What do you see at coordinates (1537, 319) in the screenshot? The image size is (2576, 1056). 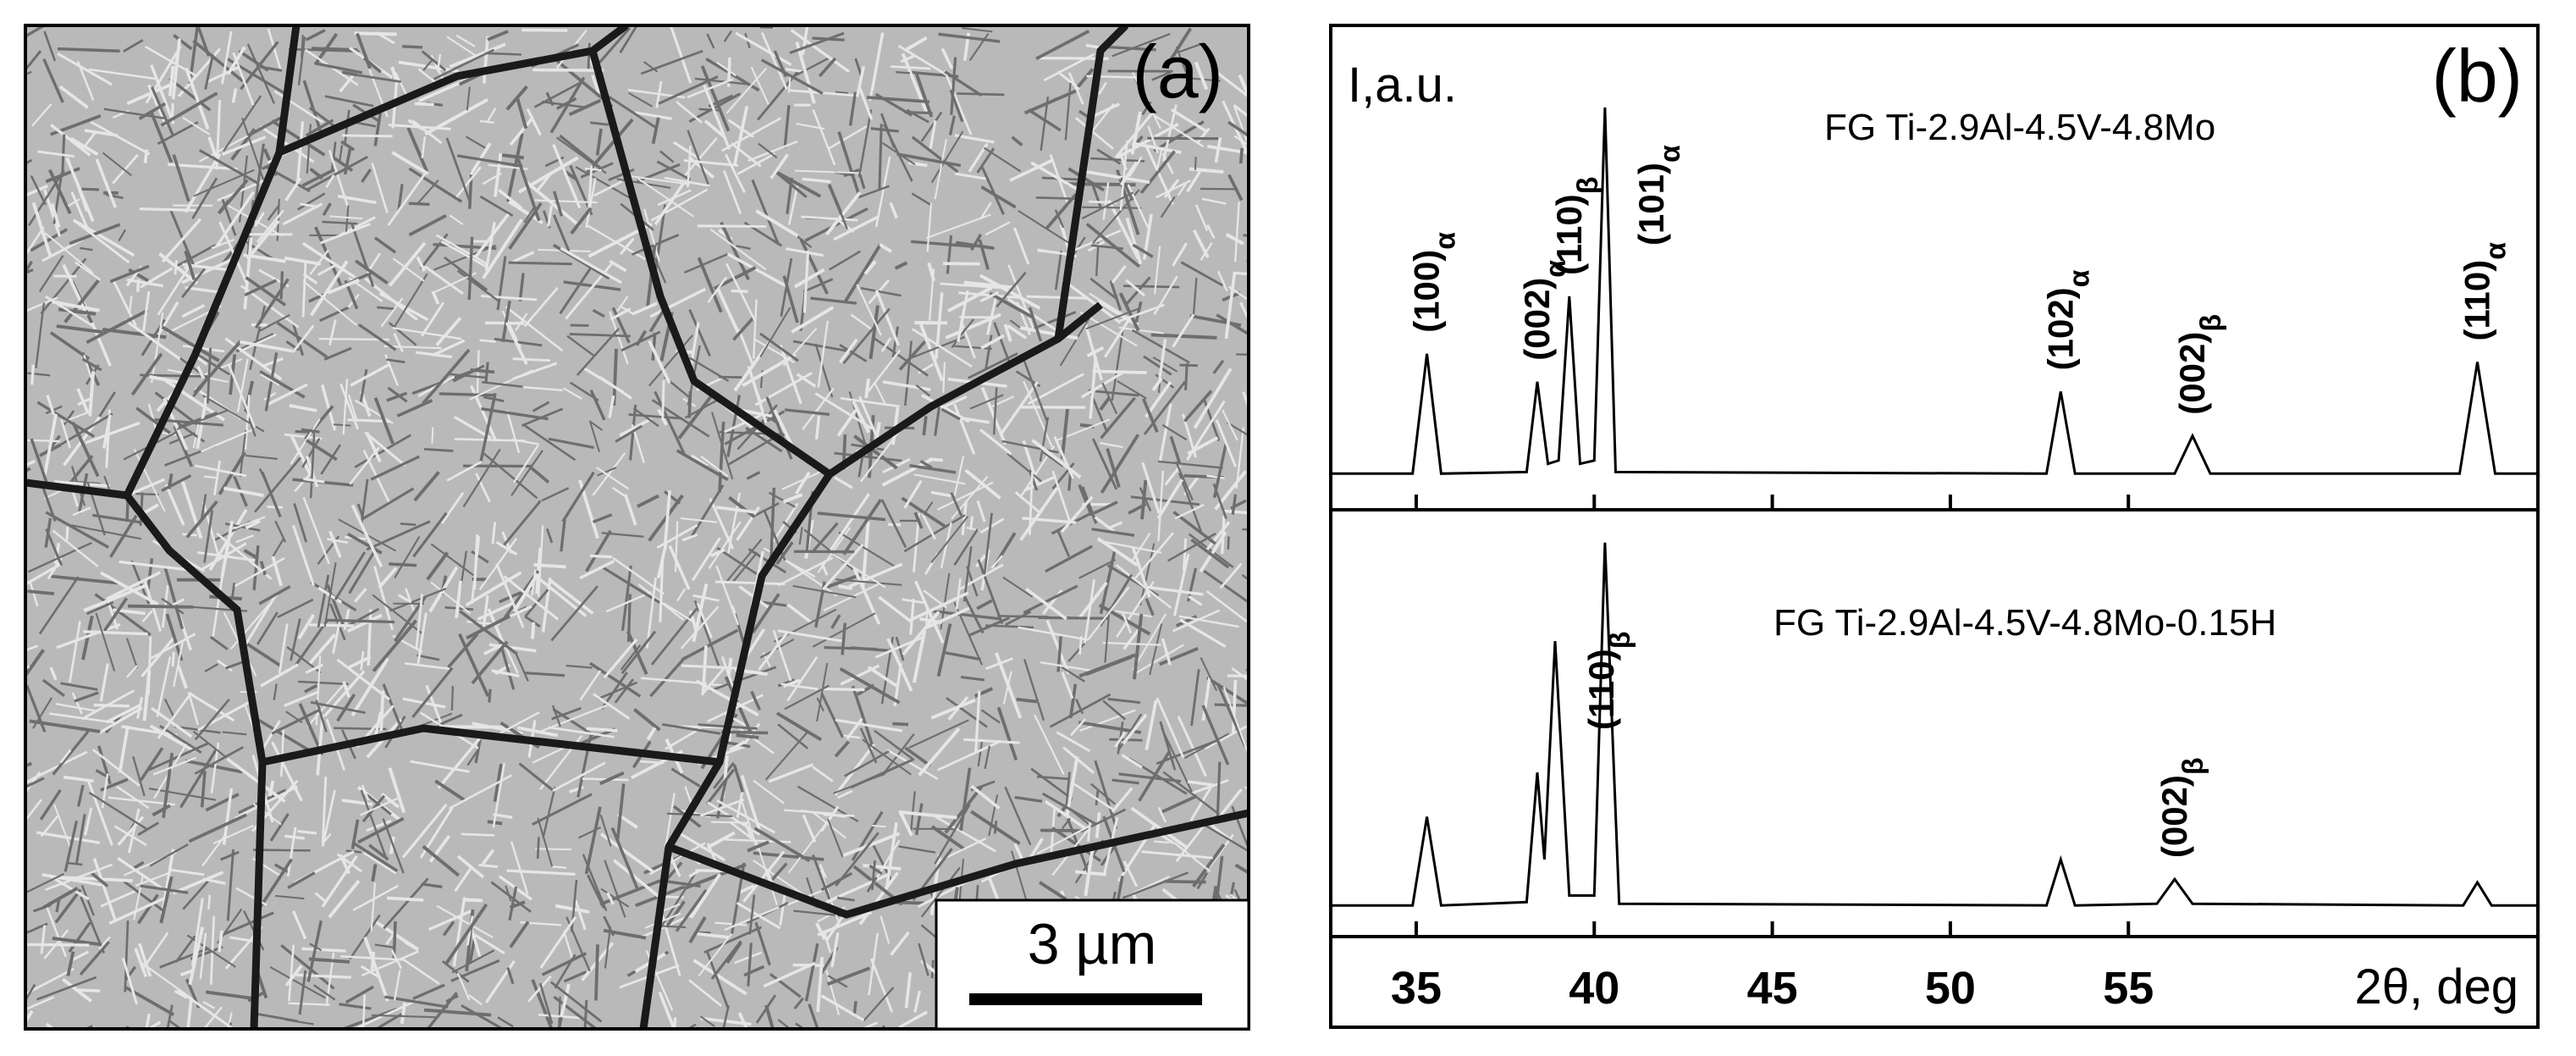 I see `peak-index: (002)` at bounding box center [1537, 319].